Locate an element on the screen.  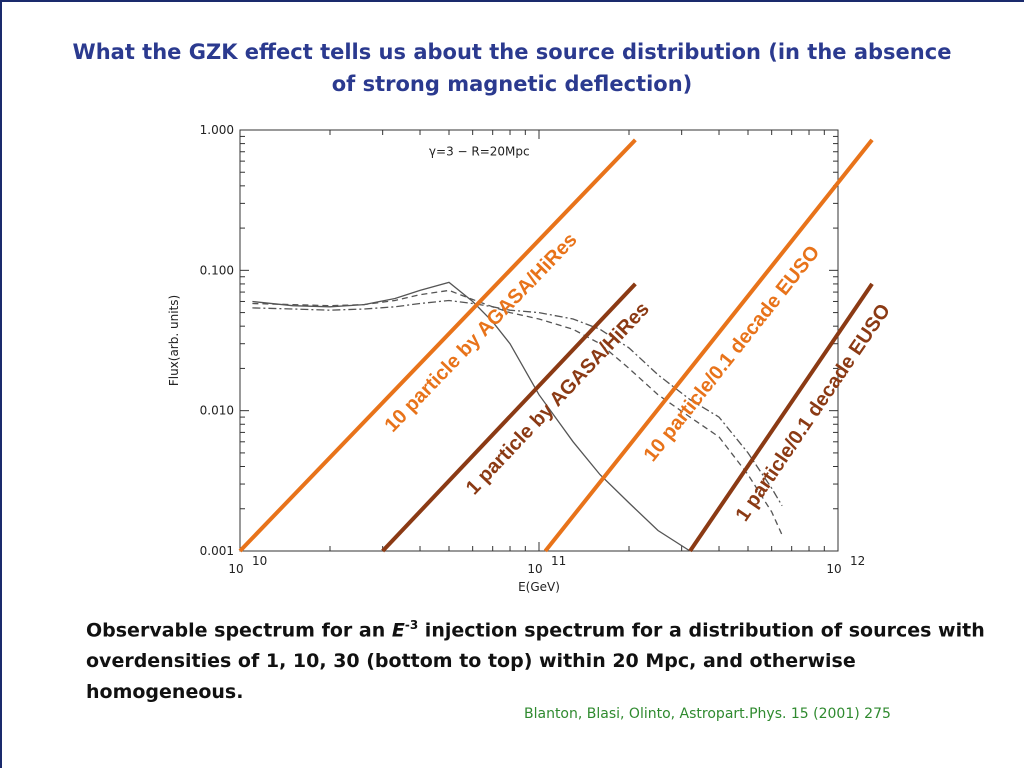
x-tick-exponent: 12 is located at coordinates (857, 561).